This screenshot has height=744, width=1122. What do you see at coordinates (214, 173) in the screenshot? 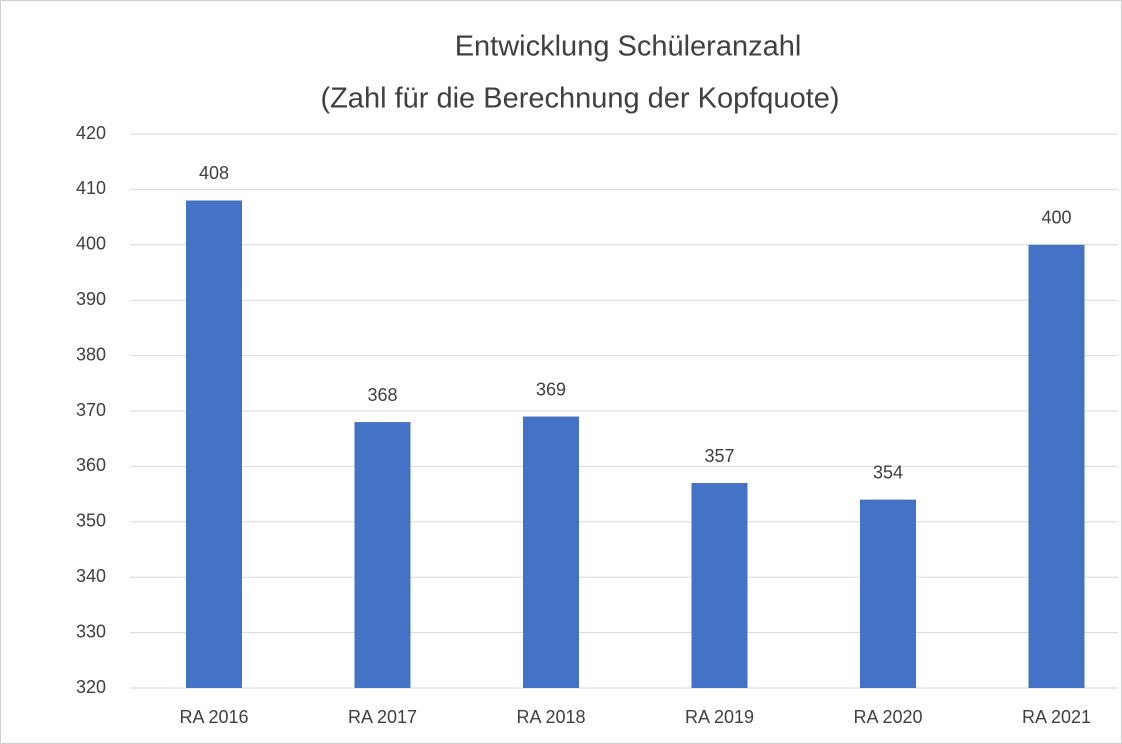
I see `data-label: 408` at bounding box center [214, 173].